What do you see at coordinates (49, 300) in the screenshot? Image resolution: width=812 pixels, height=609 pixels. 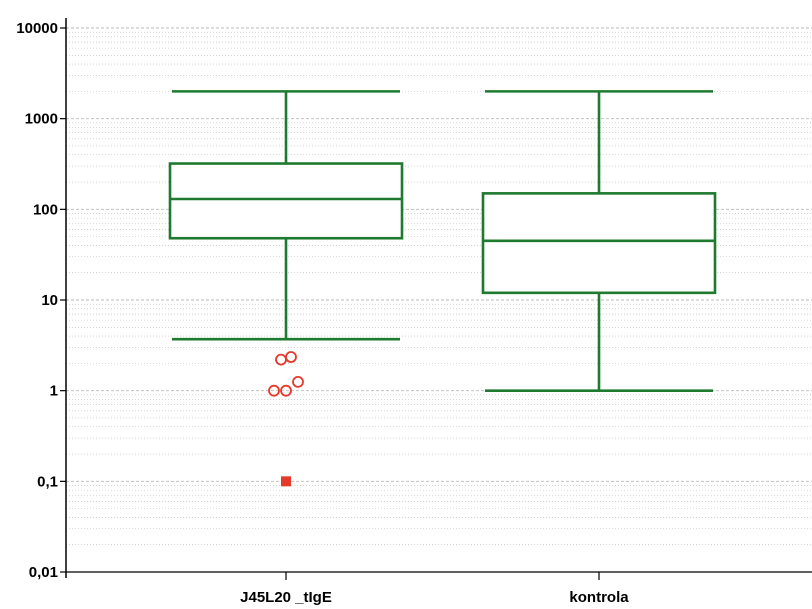 I see `y-tick-label: 10` at bounding box center [49, 300].